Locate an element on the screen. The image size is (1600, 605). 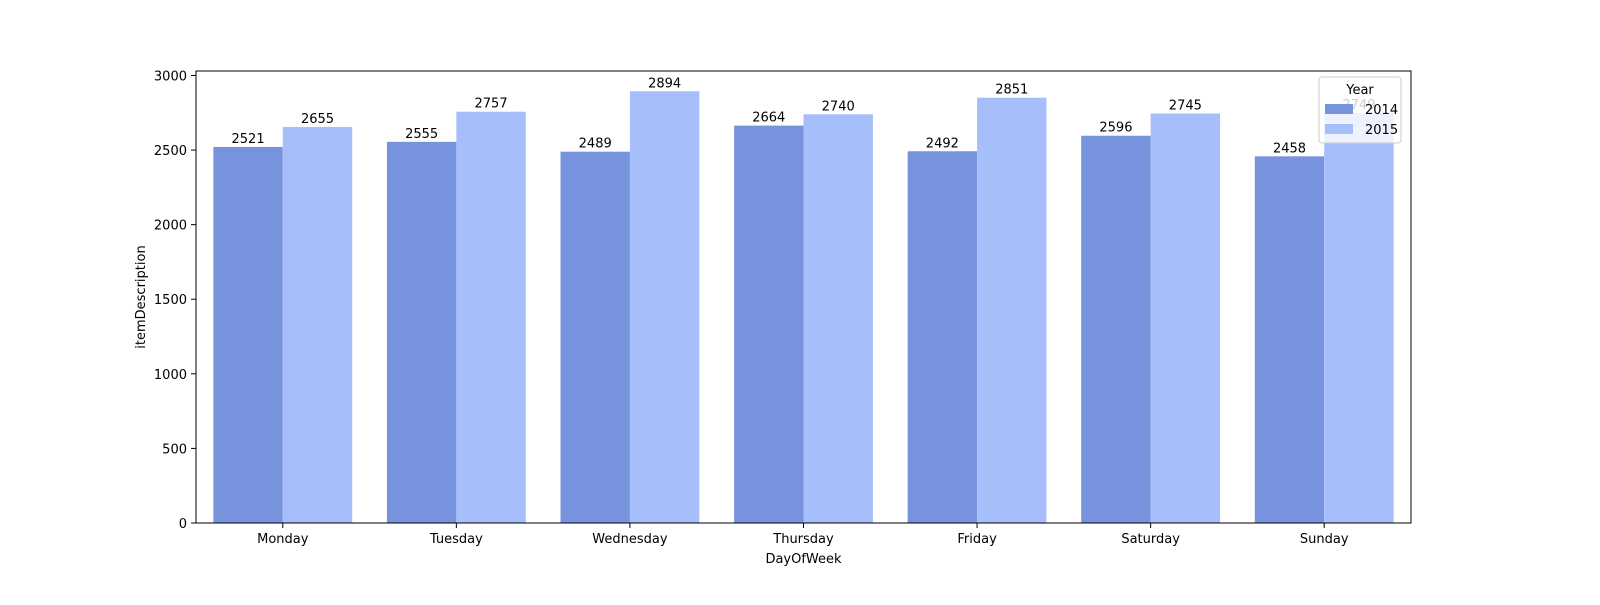
bar-value-label-2014-sunday: 2458 is located at coordinates (1289, 148).